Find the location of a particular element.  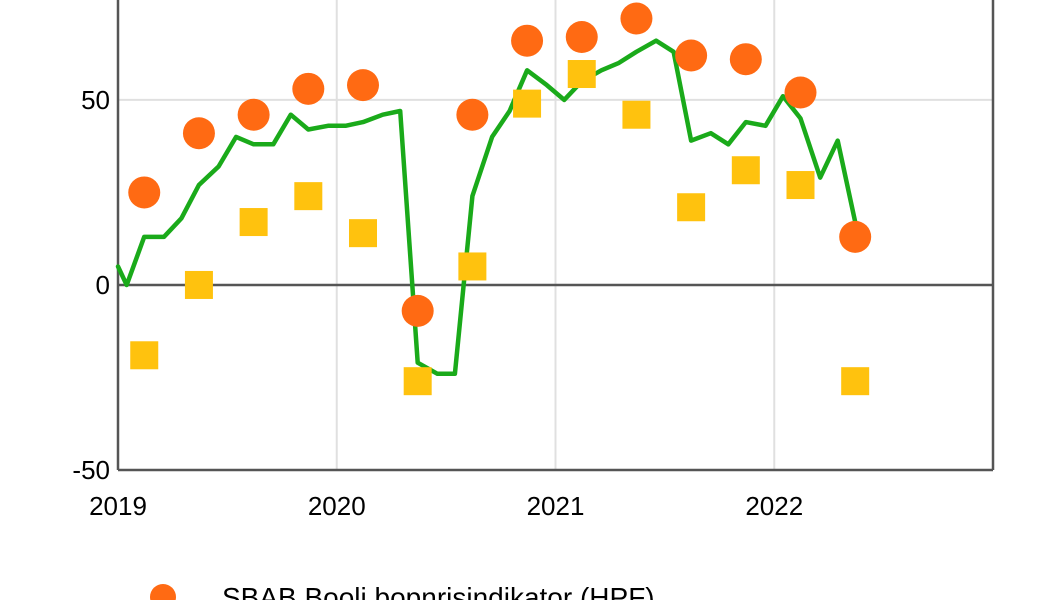

x-tick-label: 2019 is located at coordinates (118, 506).